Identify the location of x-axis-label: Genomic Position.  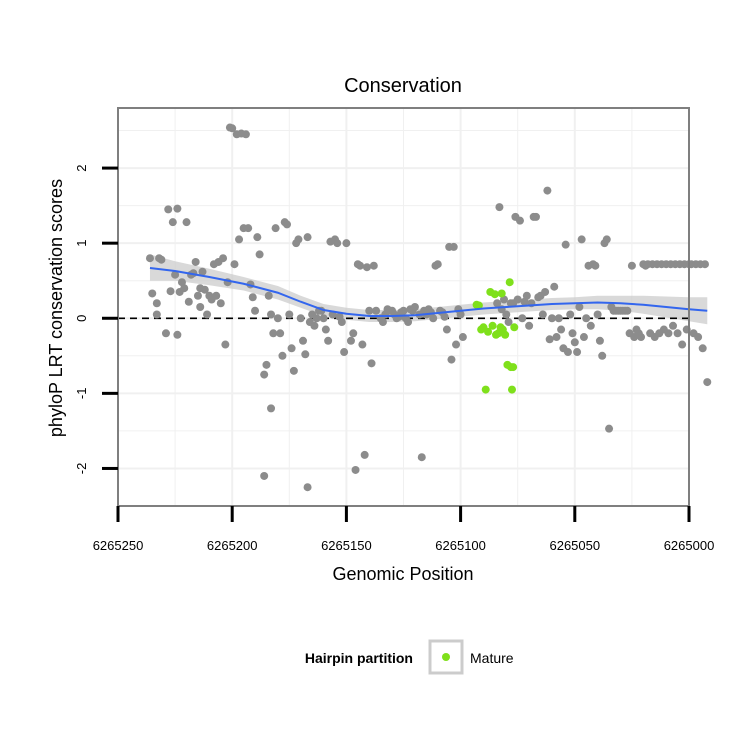
(402, 574).